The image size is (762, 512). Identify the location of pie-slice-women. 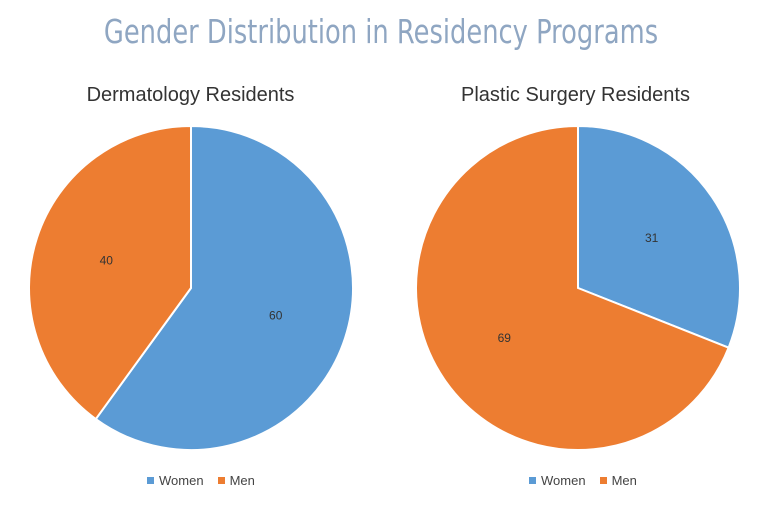
(659, 236).